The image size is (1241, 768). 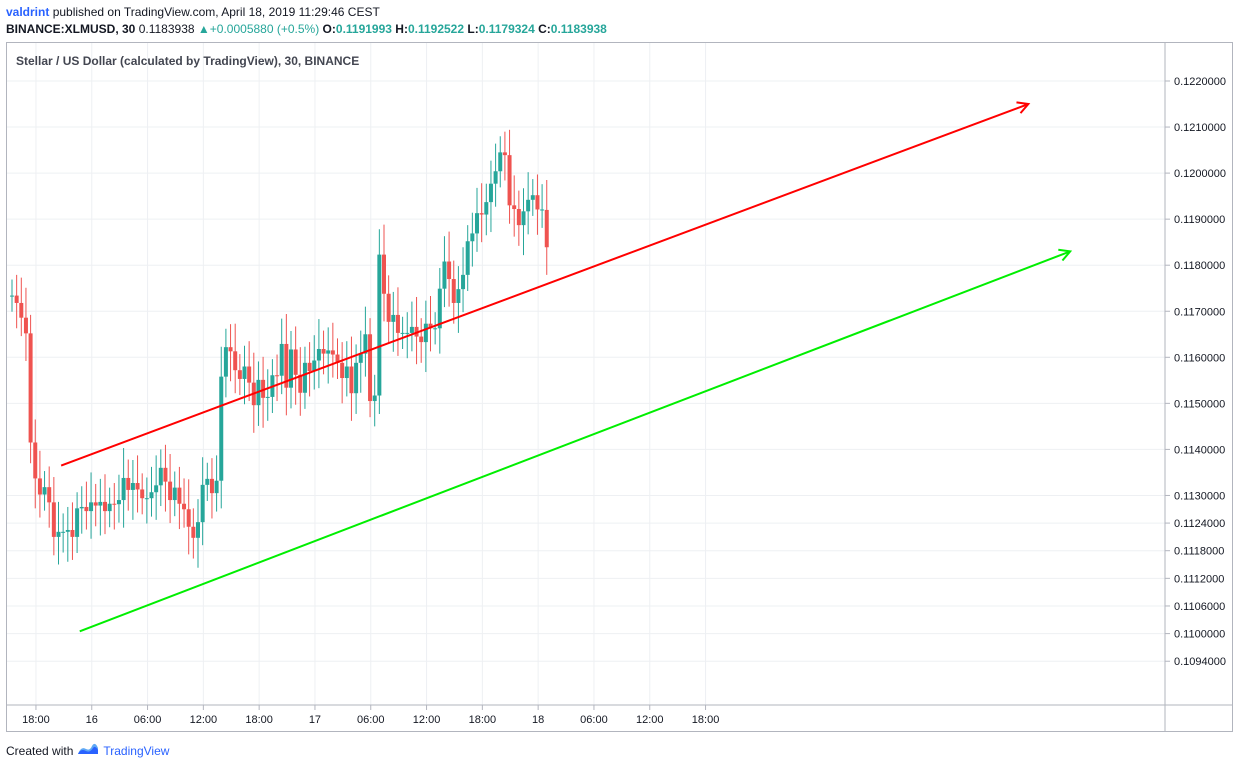 I want to click on y-tick-label: 0.1170000, so click(x=1199, y=312).